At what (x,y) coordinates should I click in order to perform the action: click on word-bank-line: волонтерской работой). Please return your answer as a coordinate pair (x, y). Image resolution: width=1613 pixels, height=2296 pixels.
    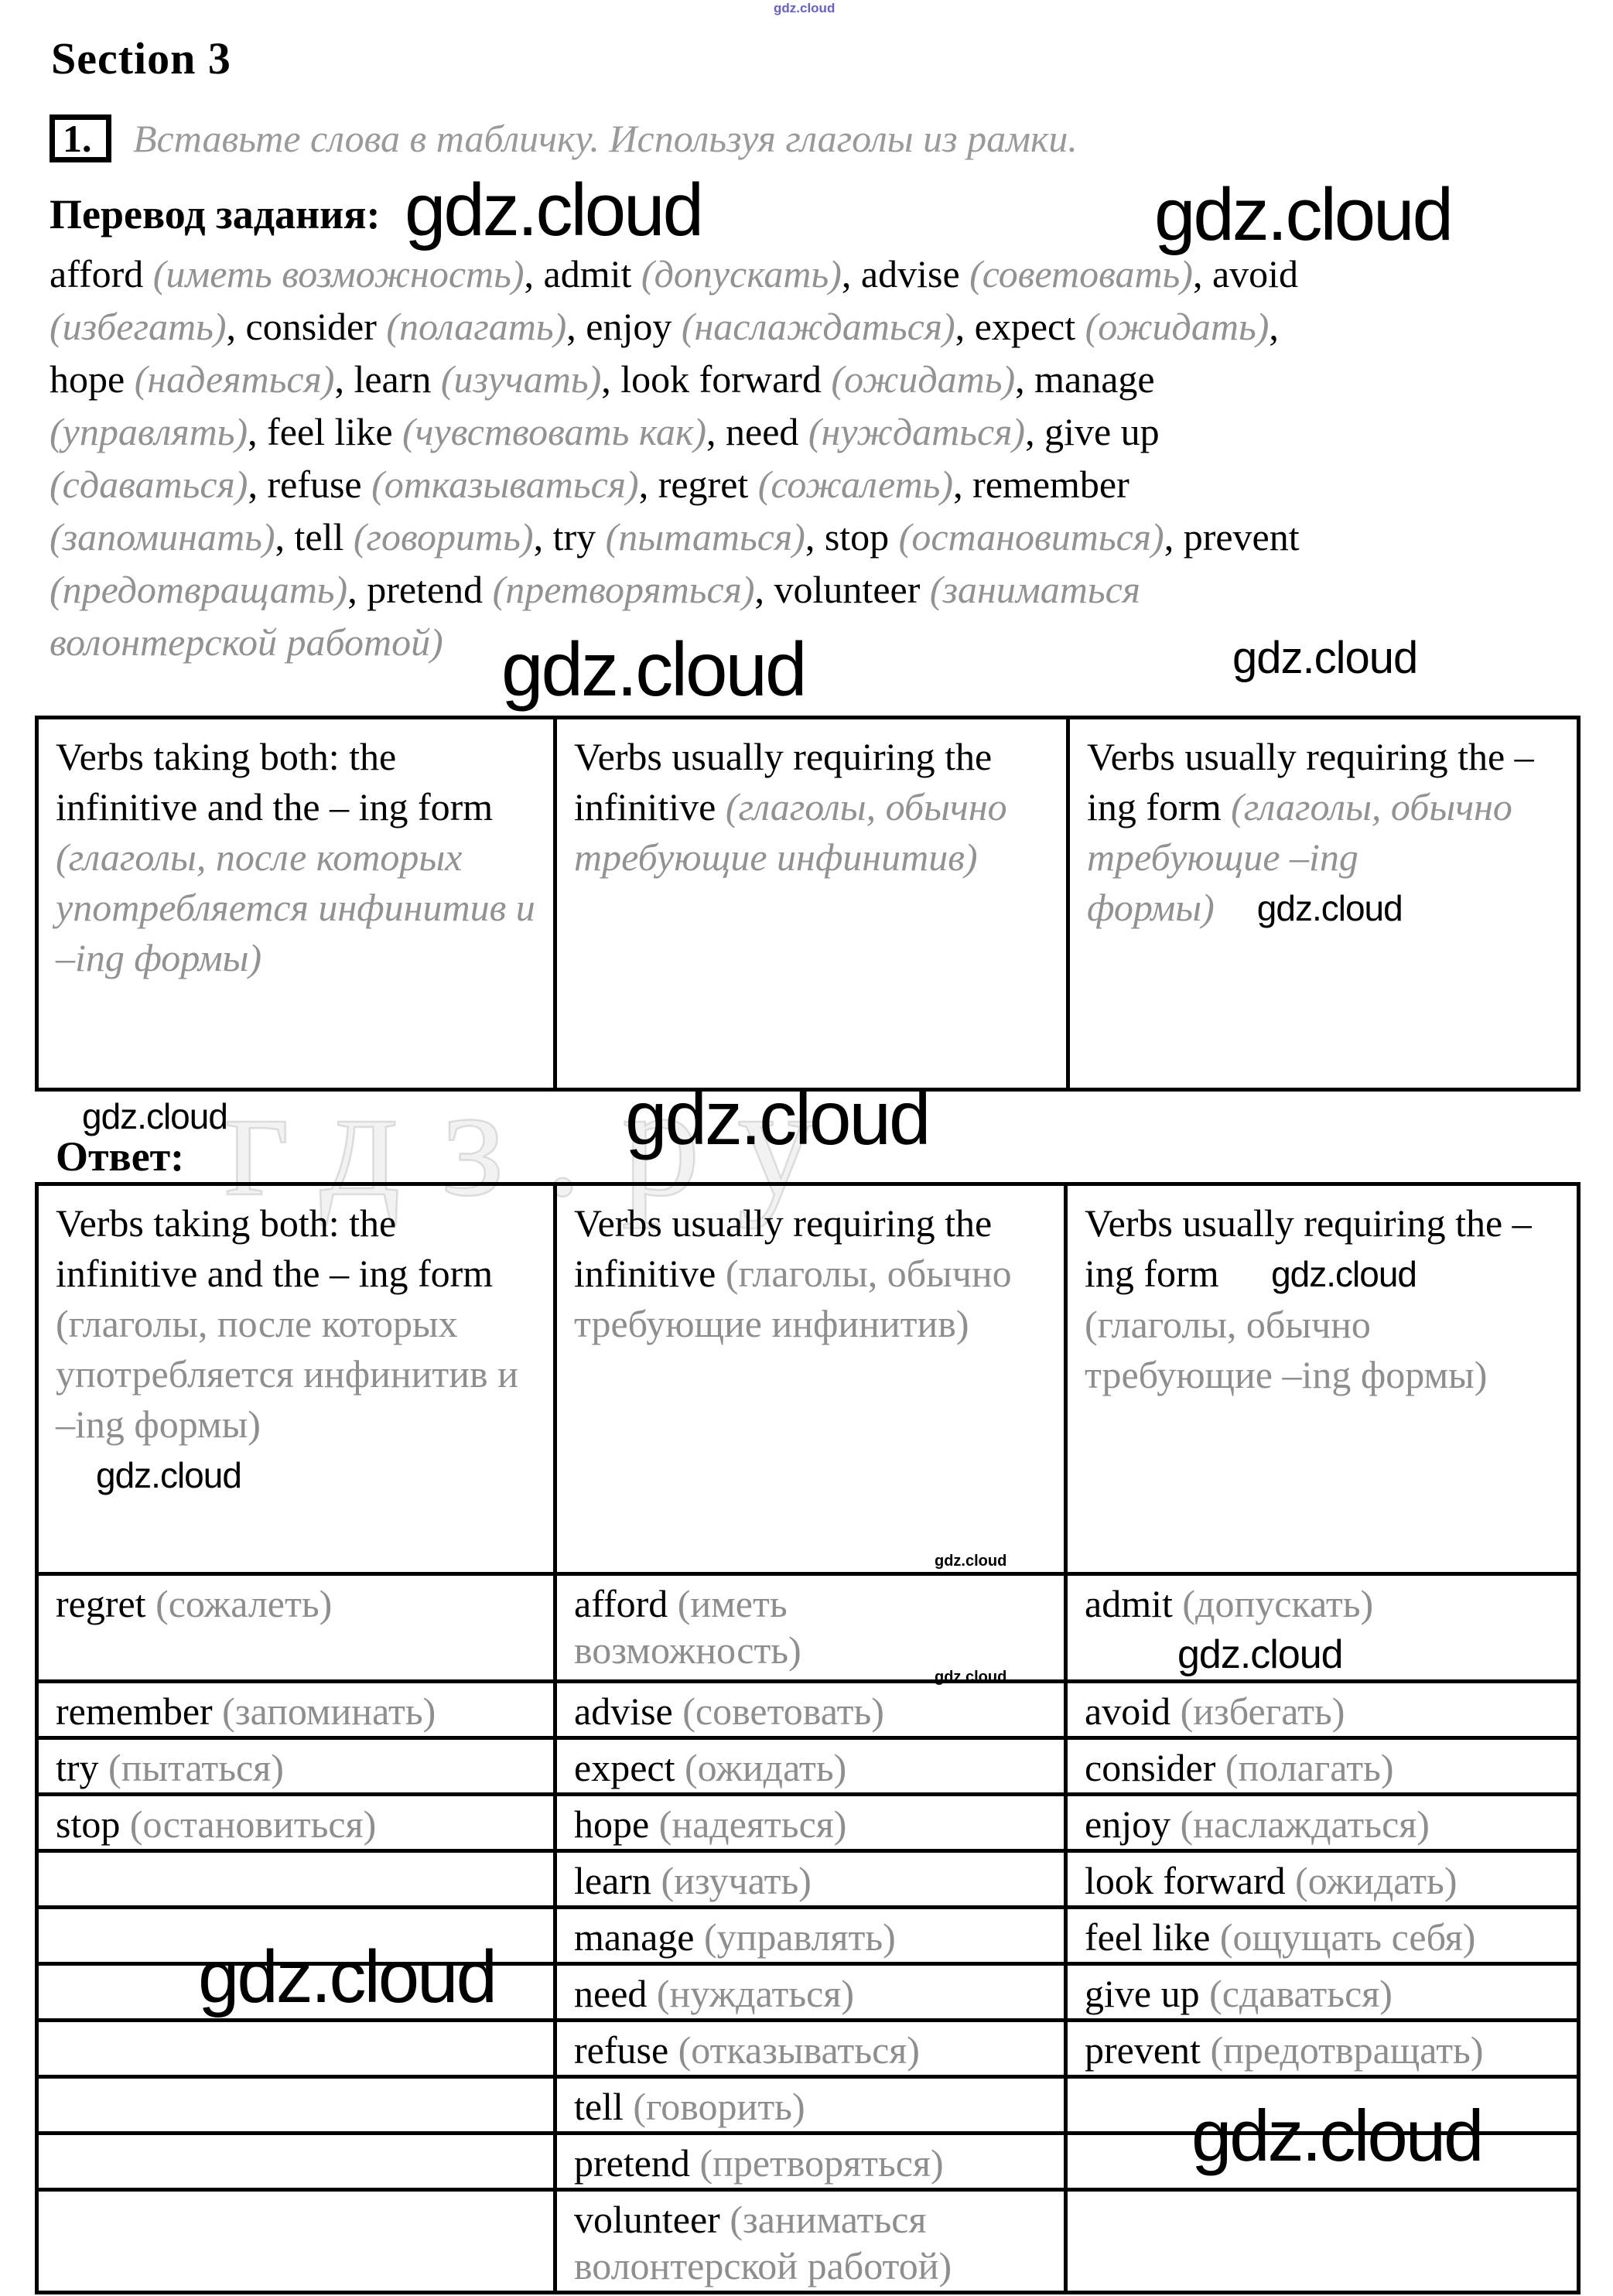
    Looking at the image, I should click on (246, 642).